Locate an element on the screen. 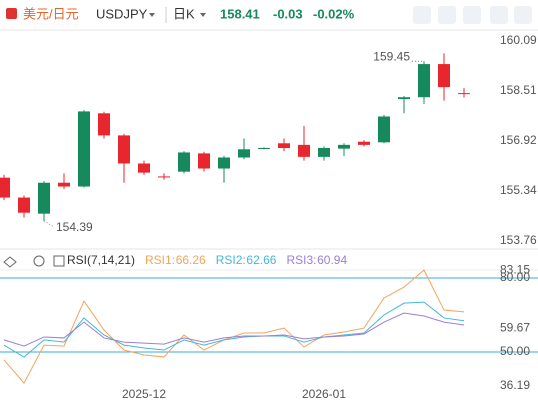  price-change: -0.03 is located at coordinates (288, 13).